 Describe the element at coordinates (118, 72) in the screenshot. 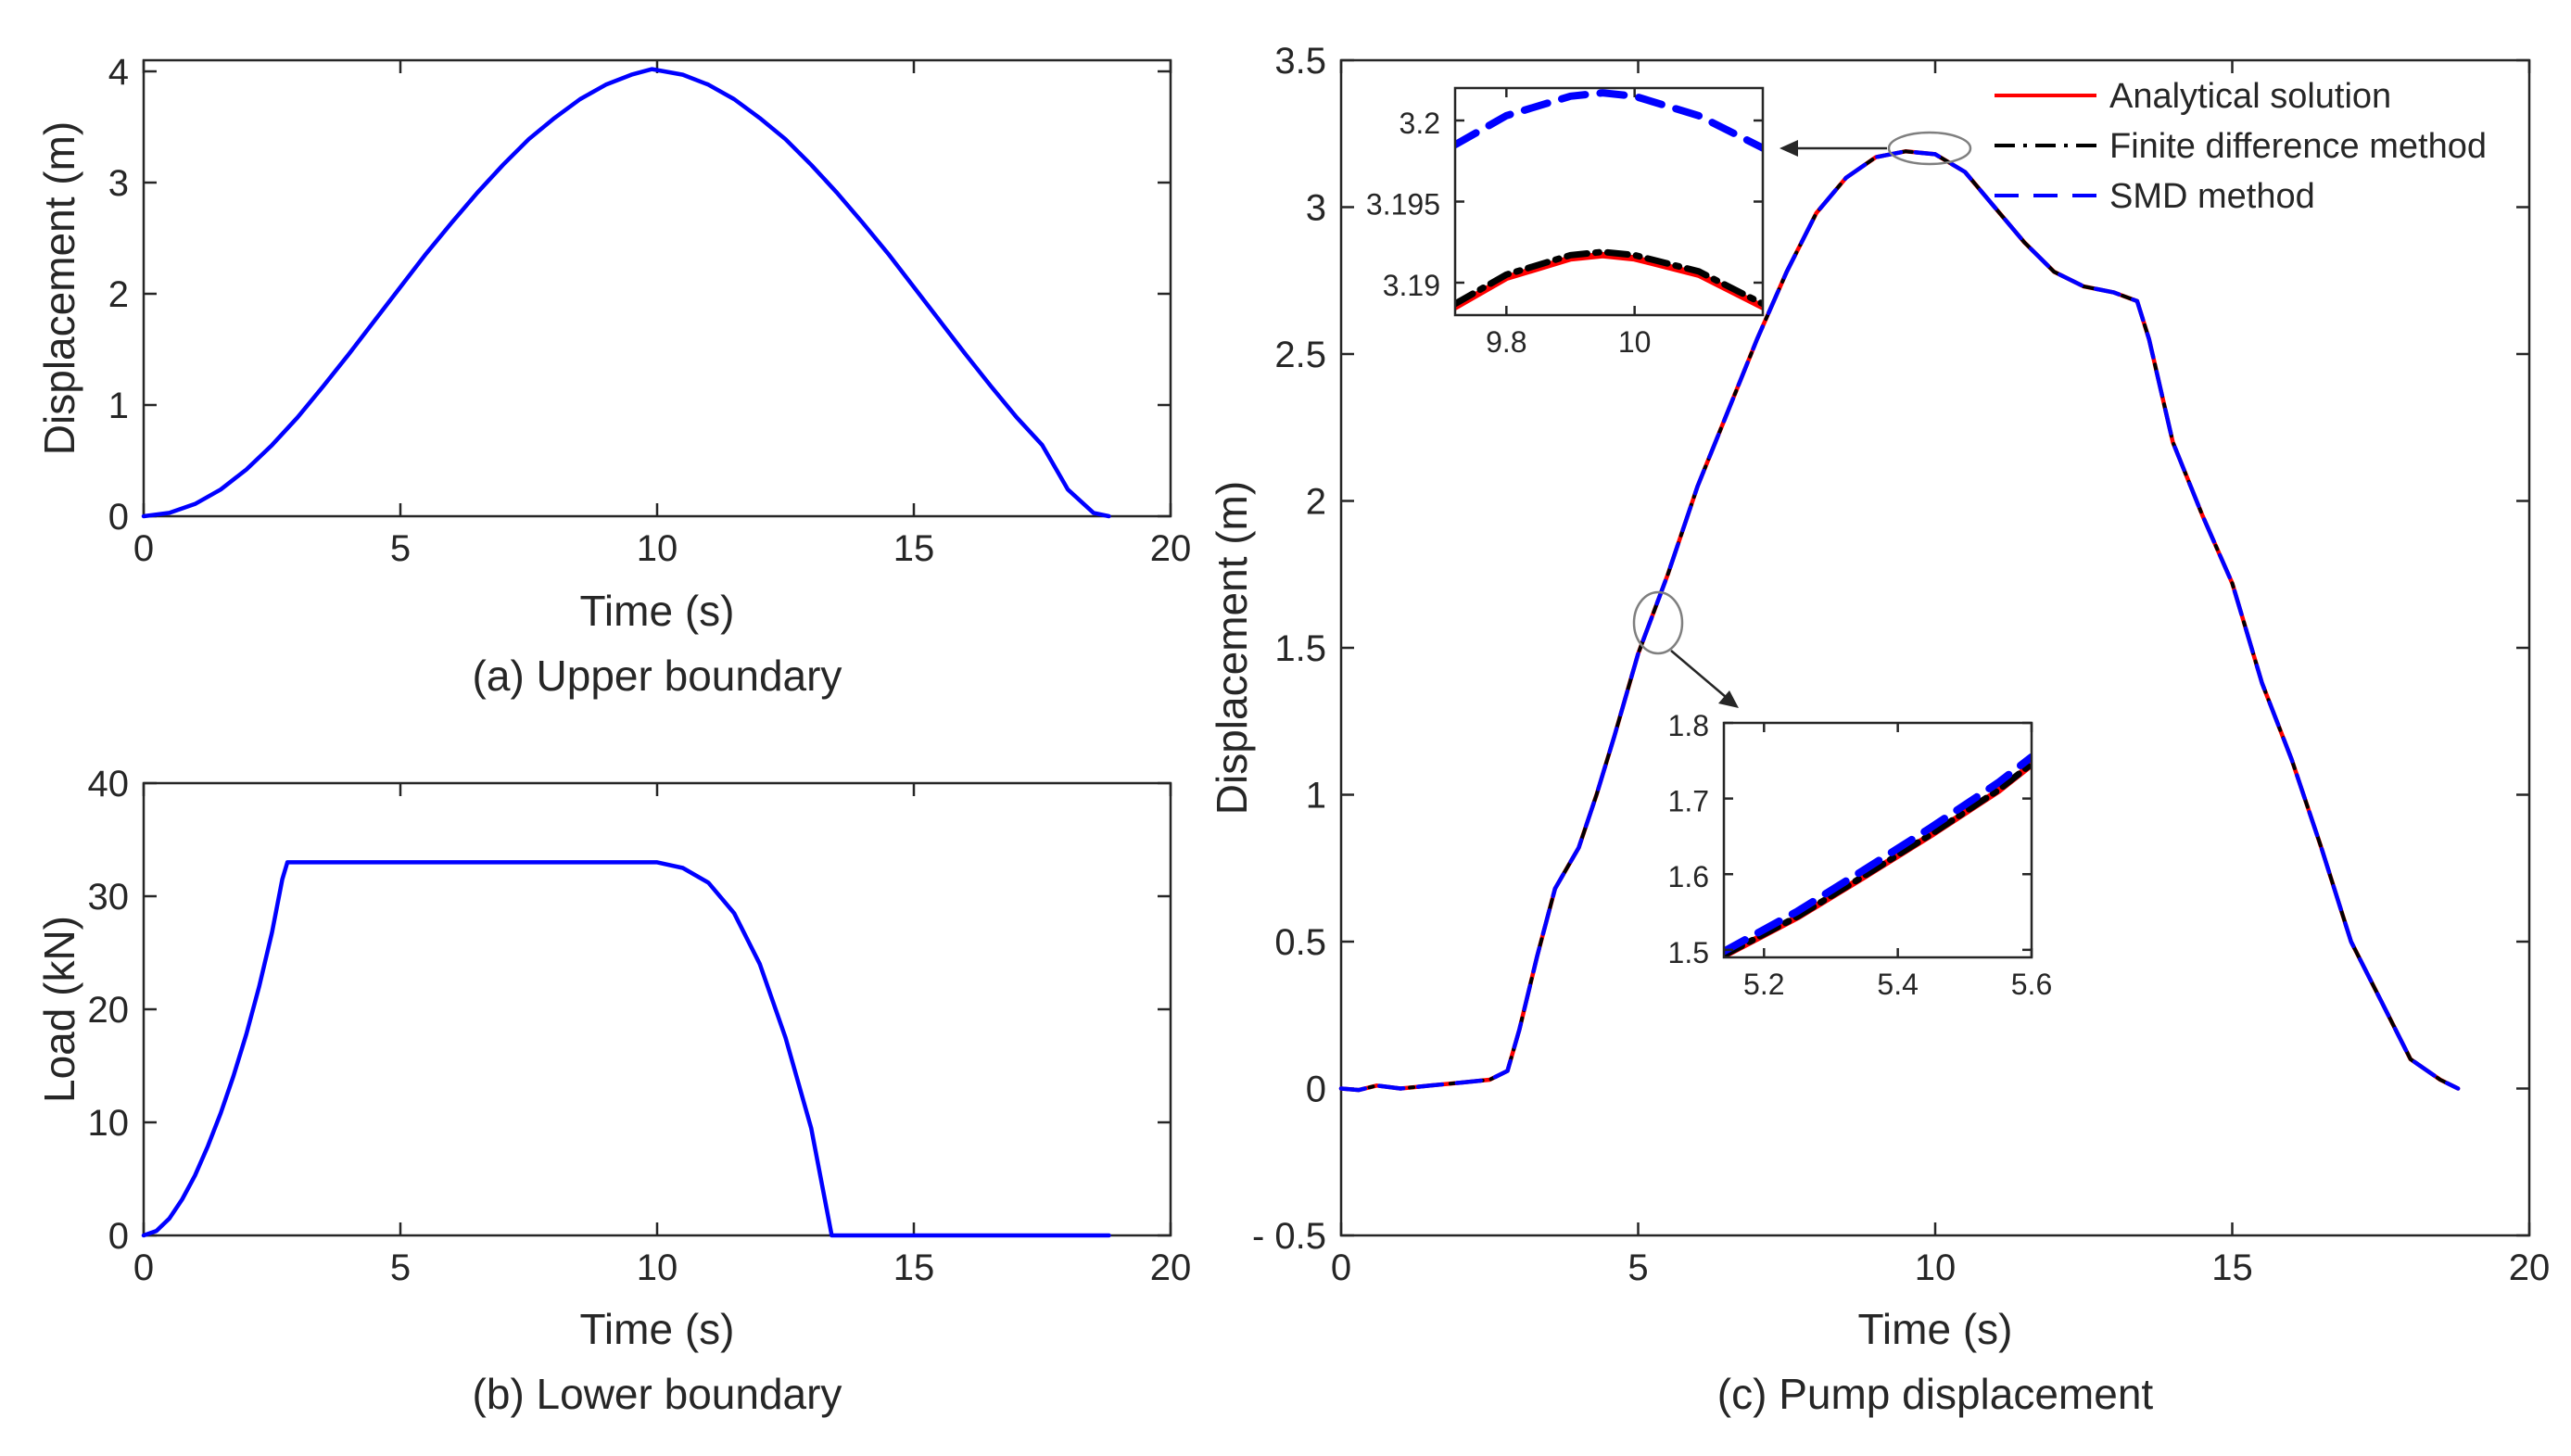

I see `y-tick-label-a: 4` at that location.